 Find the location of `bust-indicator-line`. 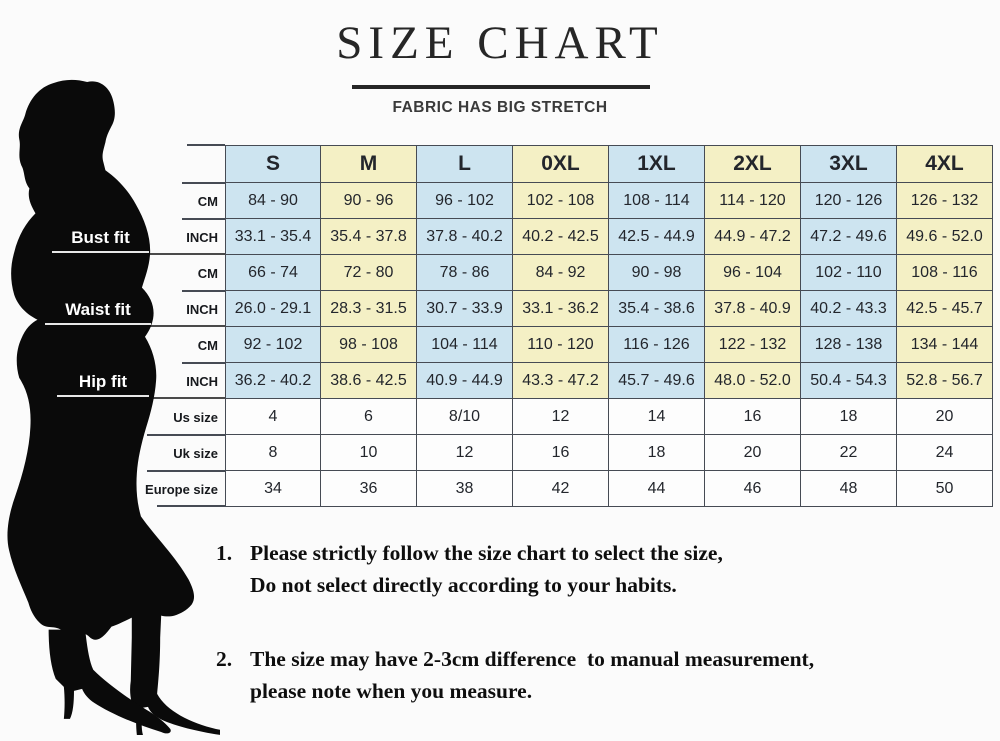

bust-indicator-line is located at coordinates (189, 254).